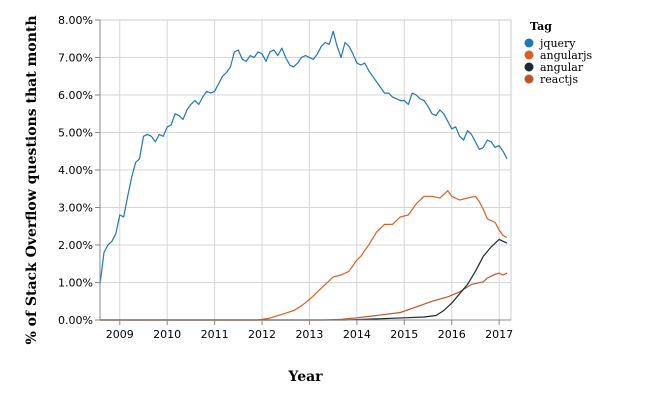 The image size is (660, 400). I want to click on x-tick-label: 2013, so click(309, 334).